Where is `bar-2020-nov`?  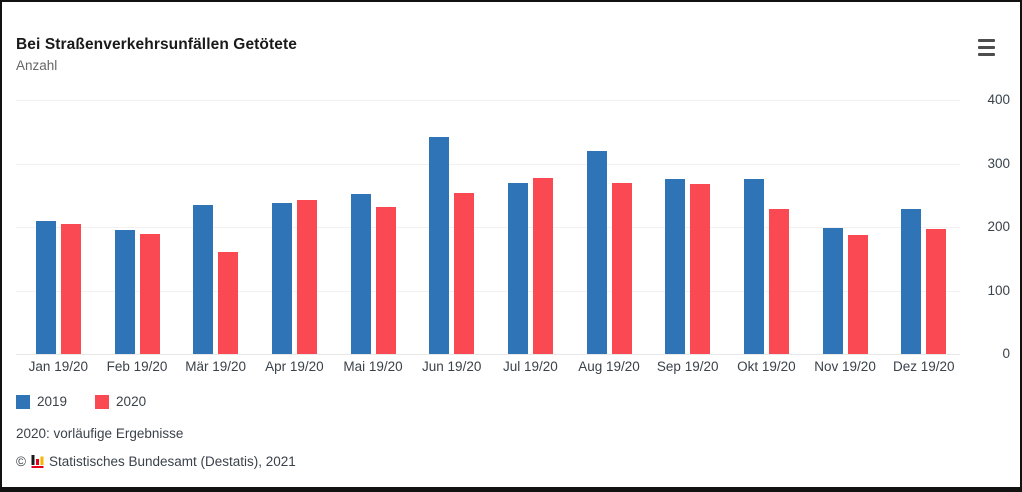
bar-2020-nov is located at coordinates (857, 294).